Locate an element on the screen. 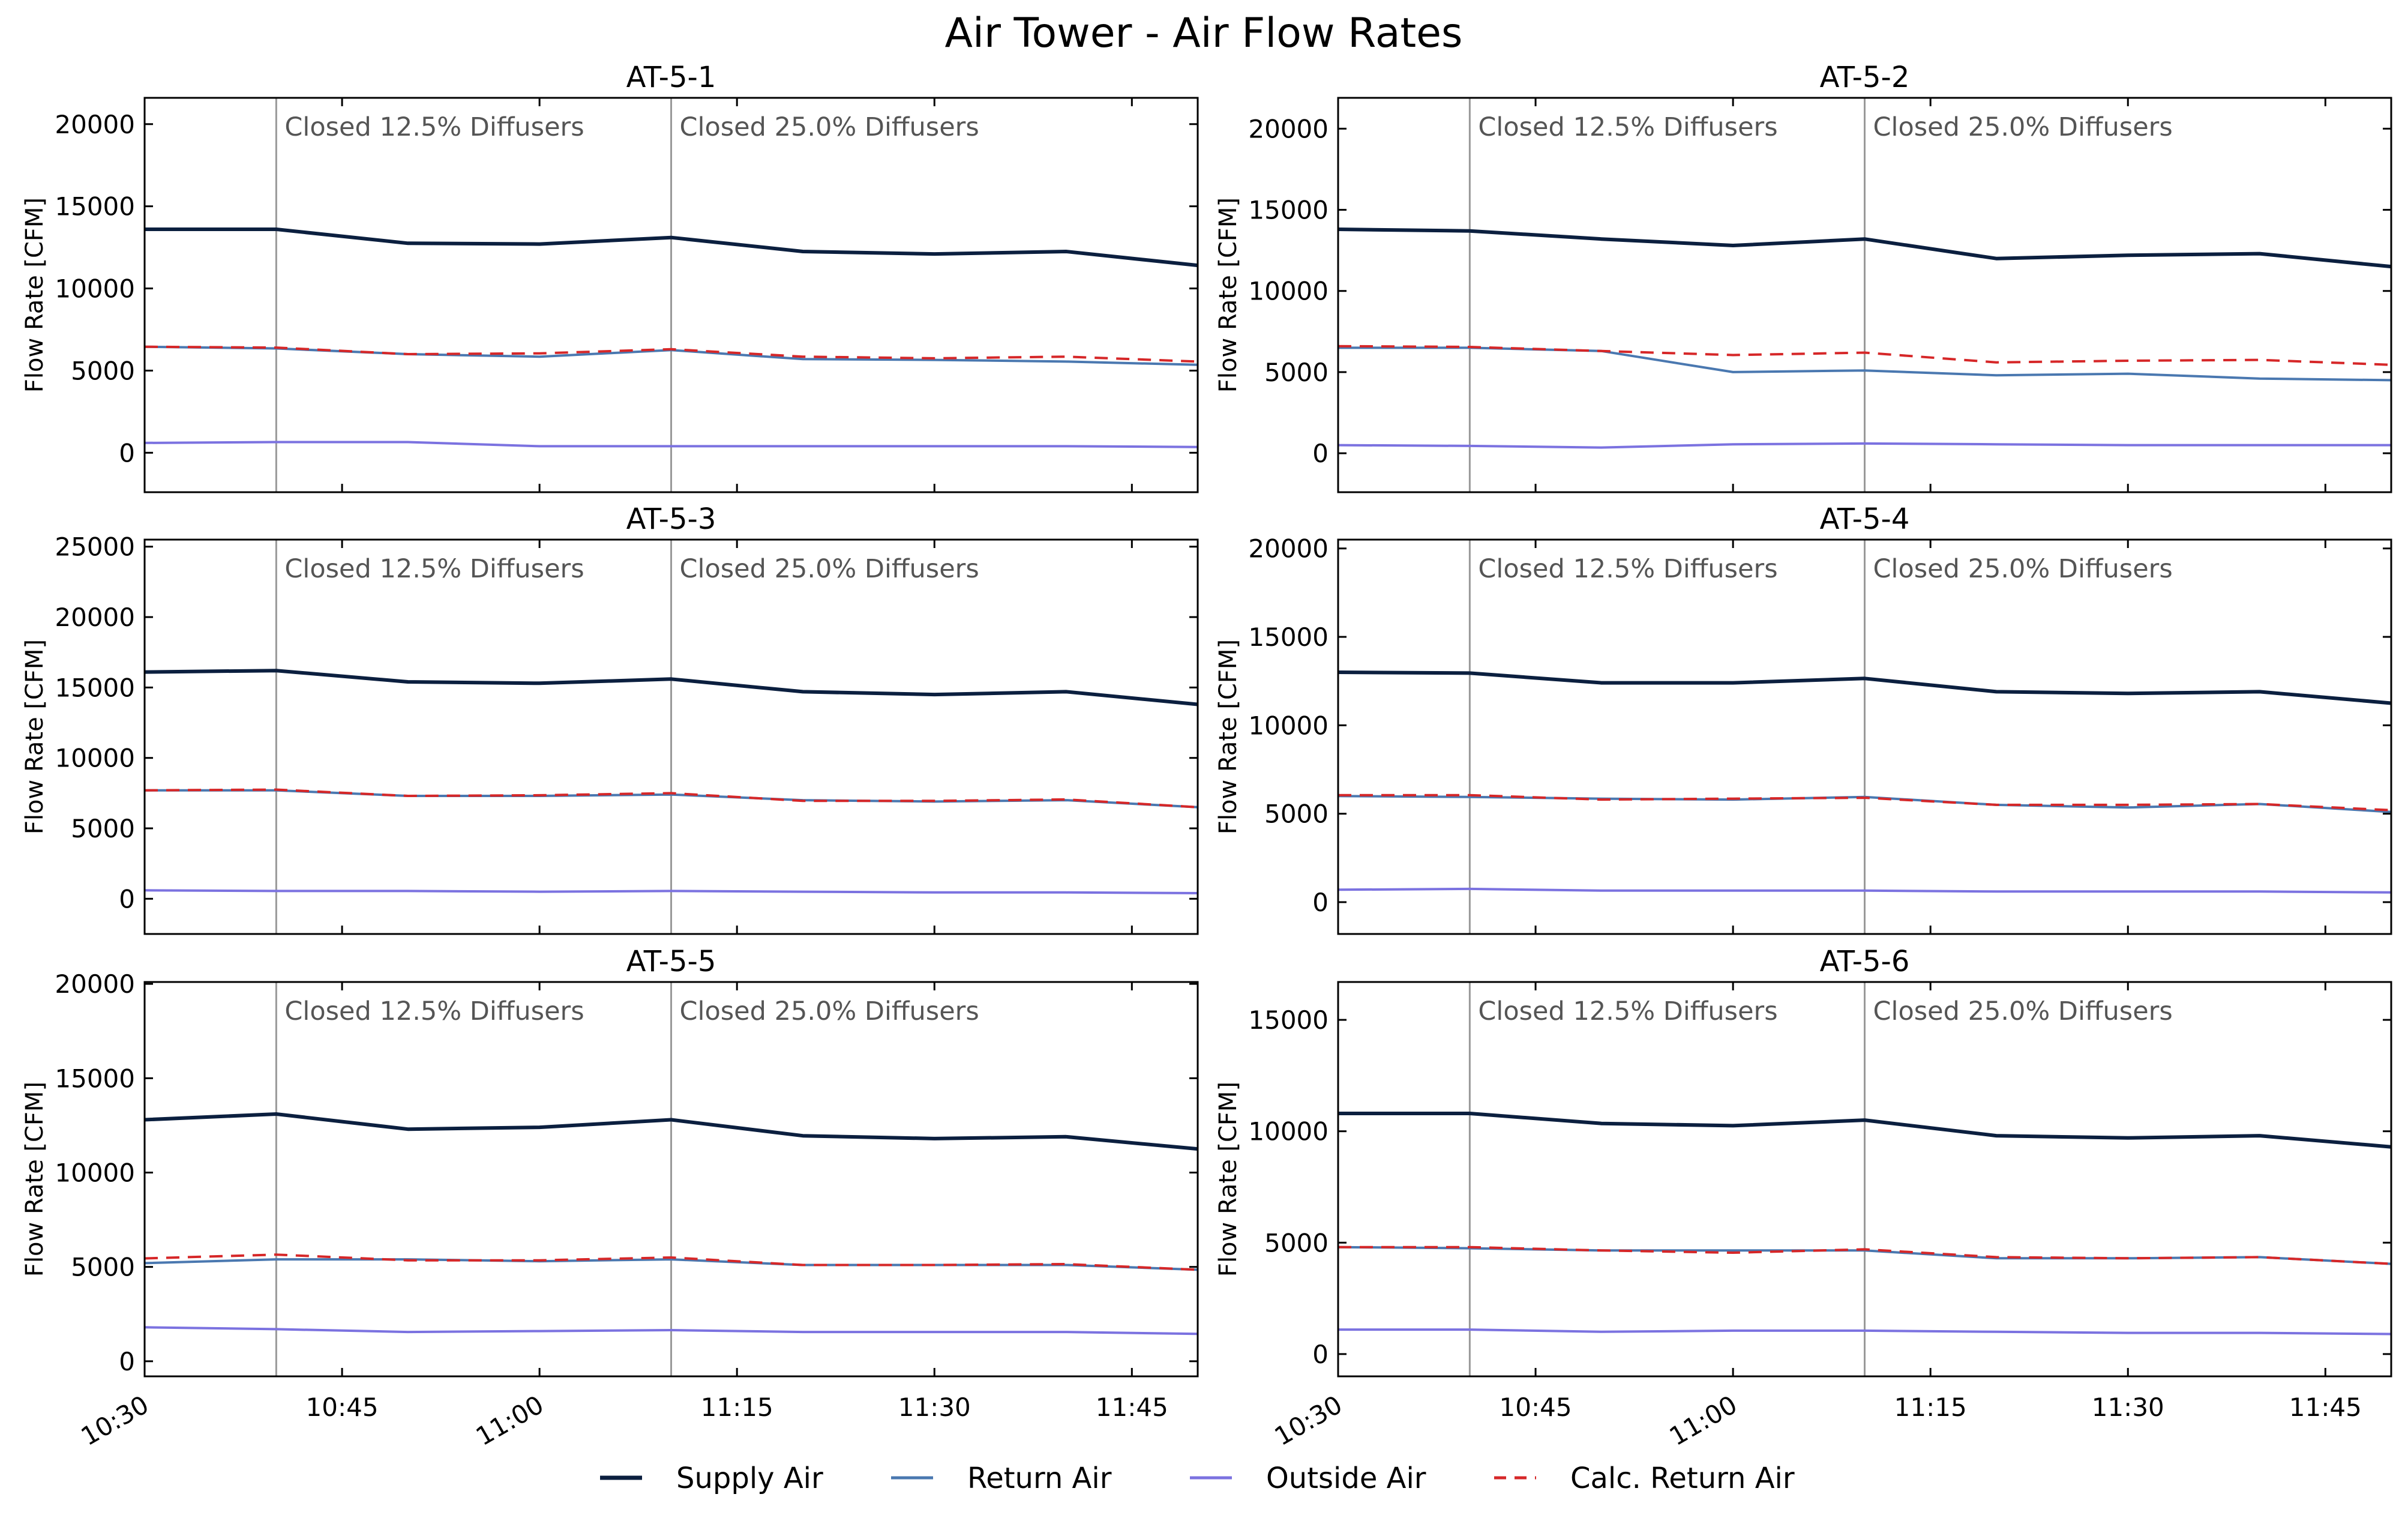  legend-item-return: Return Air is located at coordinates (1002, 1478).